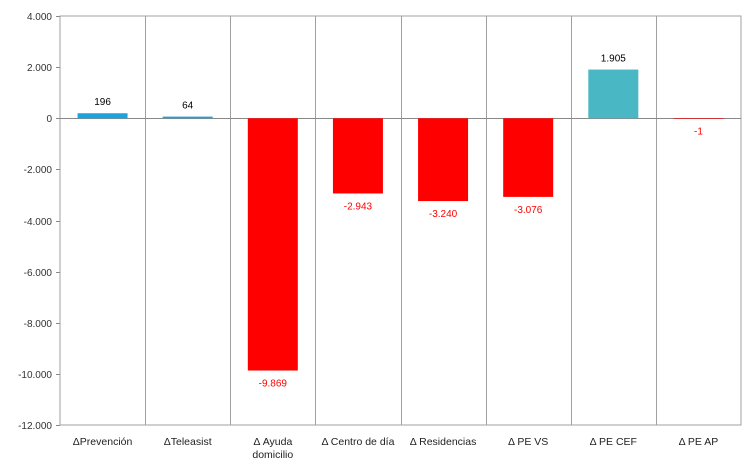  What do you see at coordinates (102, 102) in the screenshot?
I see `data-label: 196` at bounding box center [102, 102].